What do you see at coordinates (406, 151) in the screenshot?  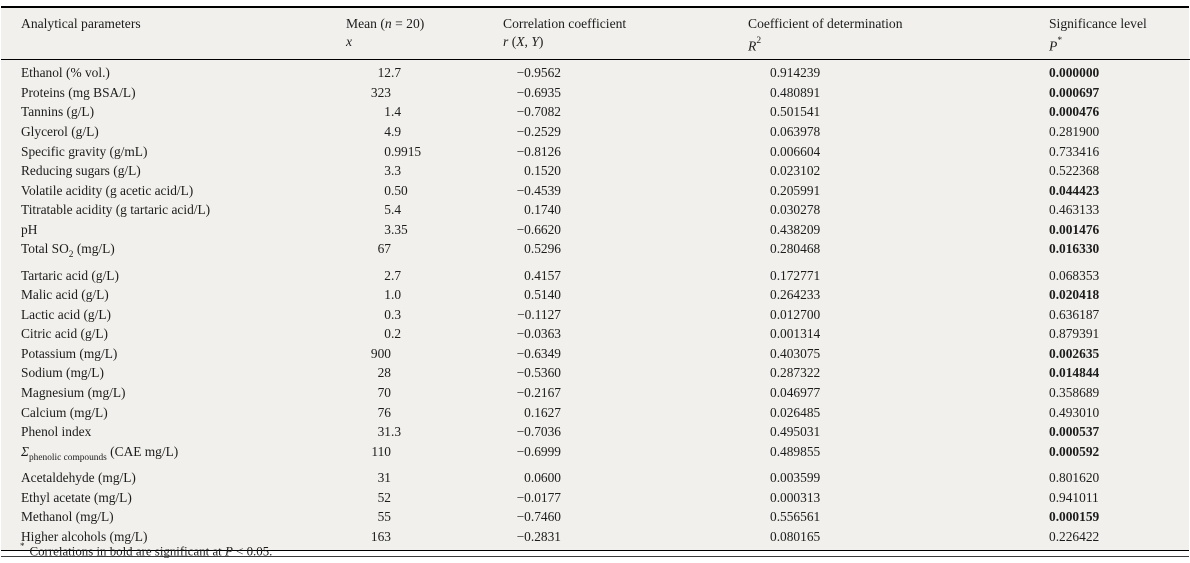 I see `mean-frac: .9915` at bounding box center [406, 151].